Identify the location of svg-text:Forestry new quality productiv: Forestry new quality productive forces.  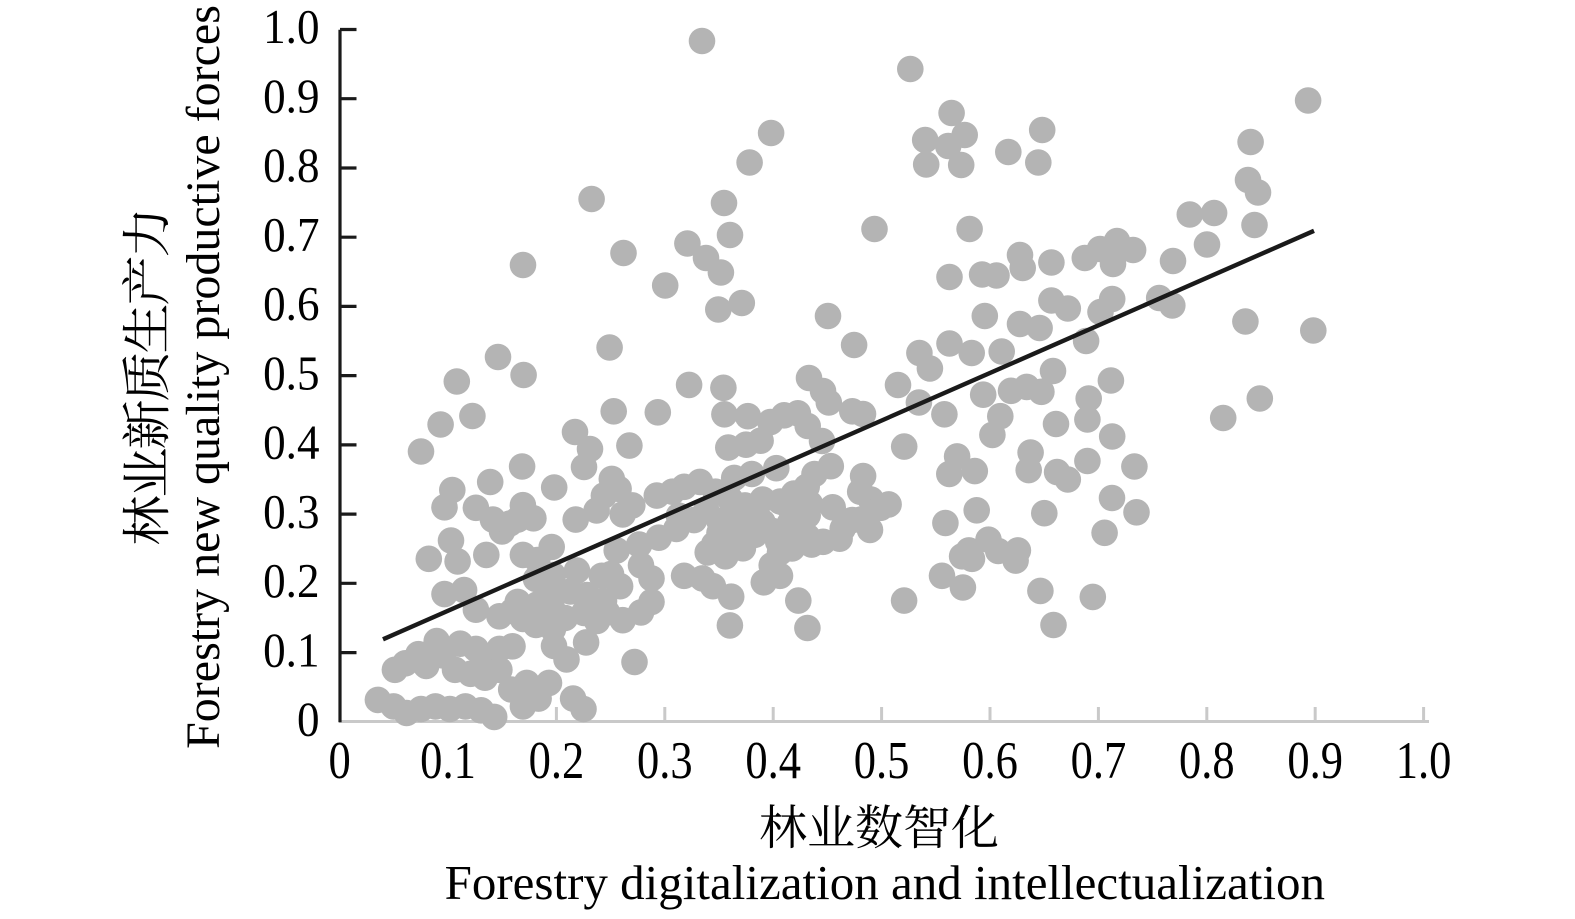
(203, 377).